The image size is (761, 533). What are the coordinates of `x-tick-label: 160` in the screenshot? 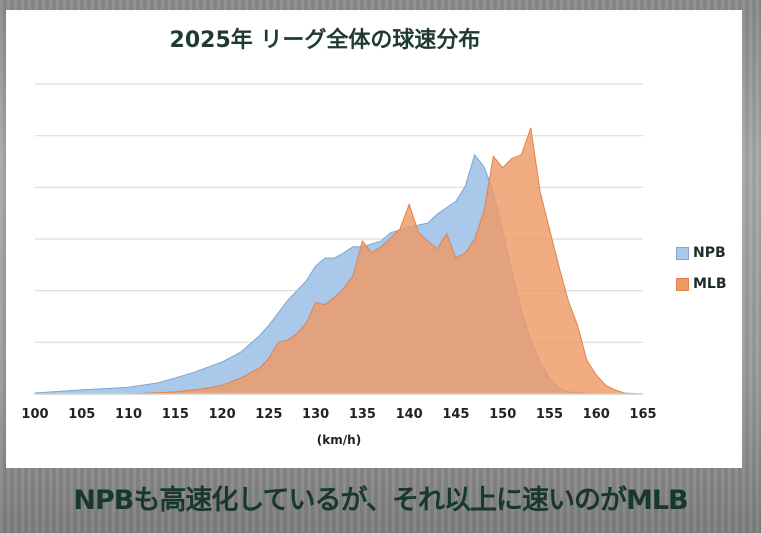 It's located at (596, 414).